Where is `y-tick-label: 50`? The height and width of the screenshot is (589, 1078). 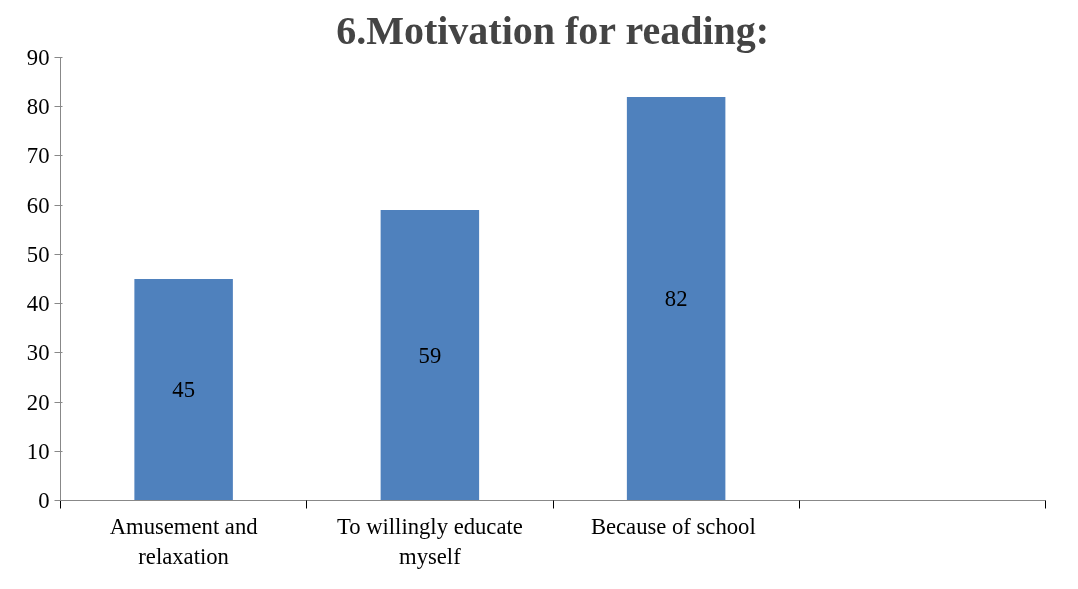 y-tick-label: 50 is located at coordinates (38, 254).